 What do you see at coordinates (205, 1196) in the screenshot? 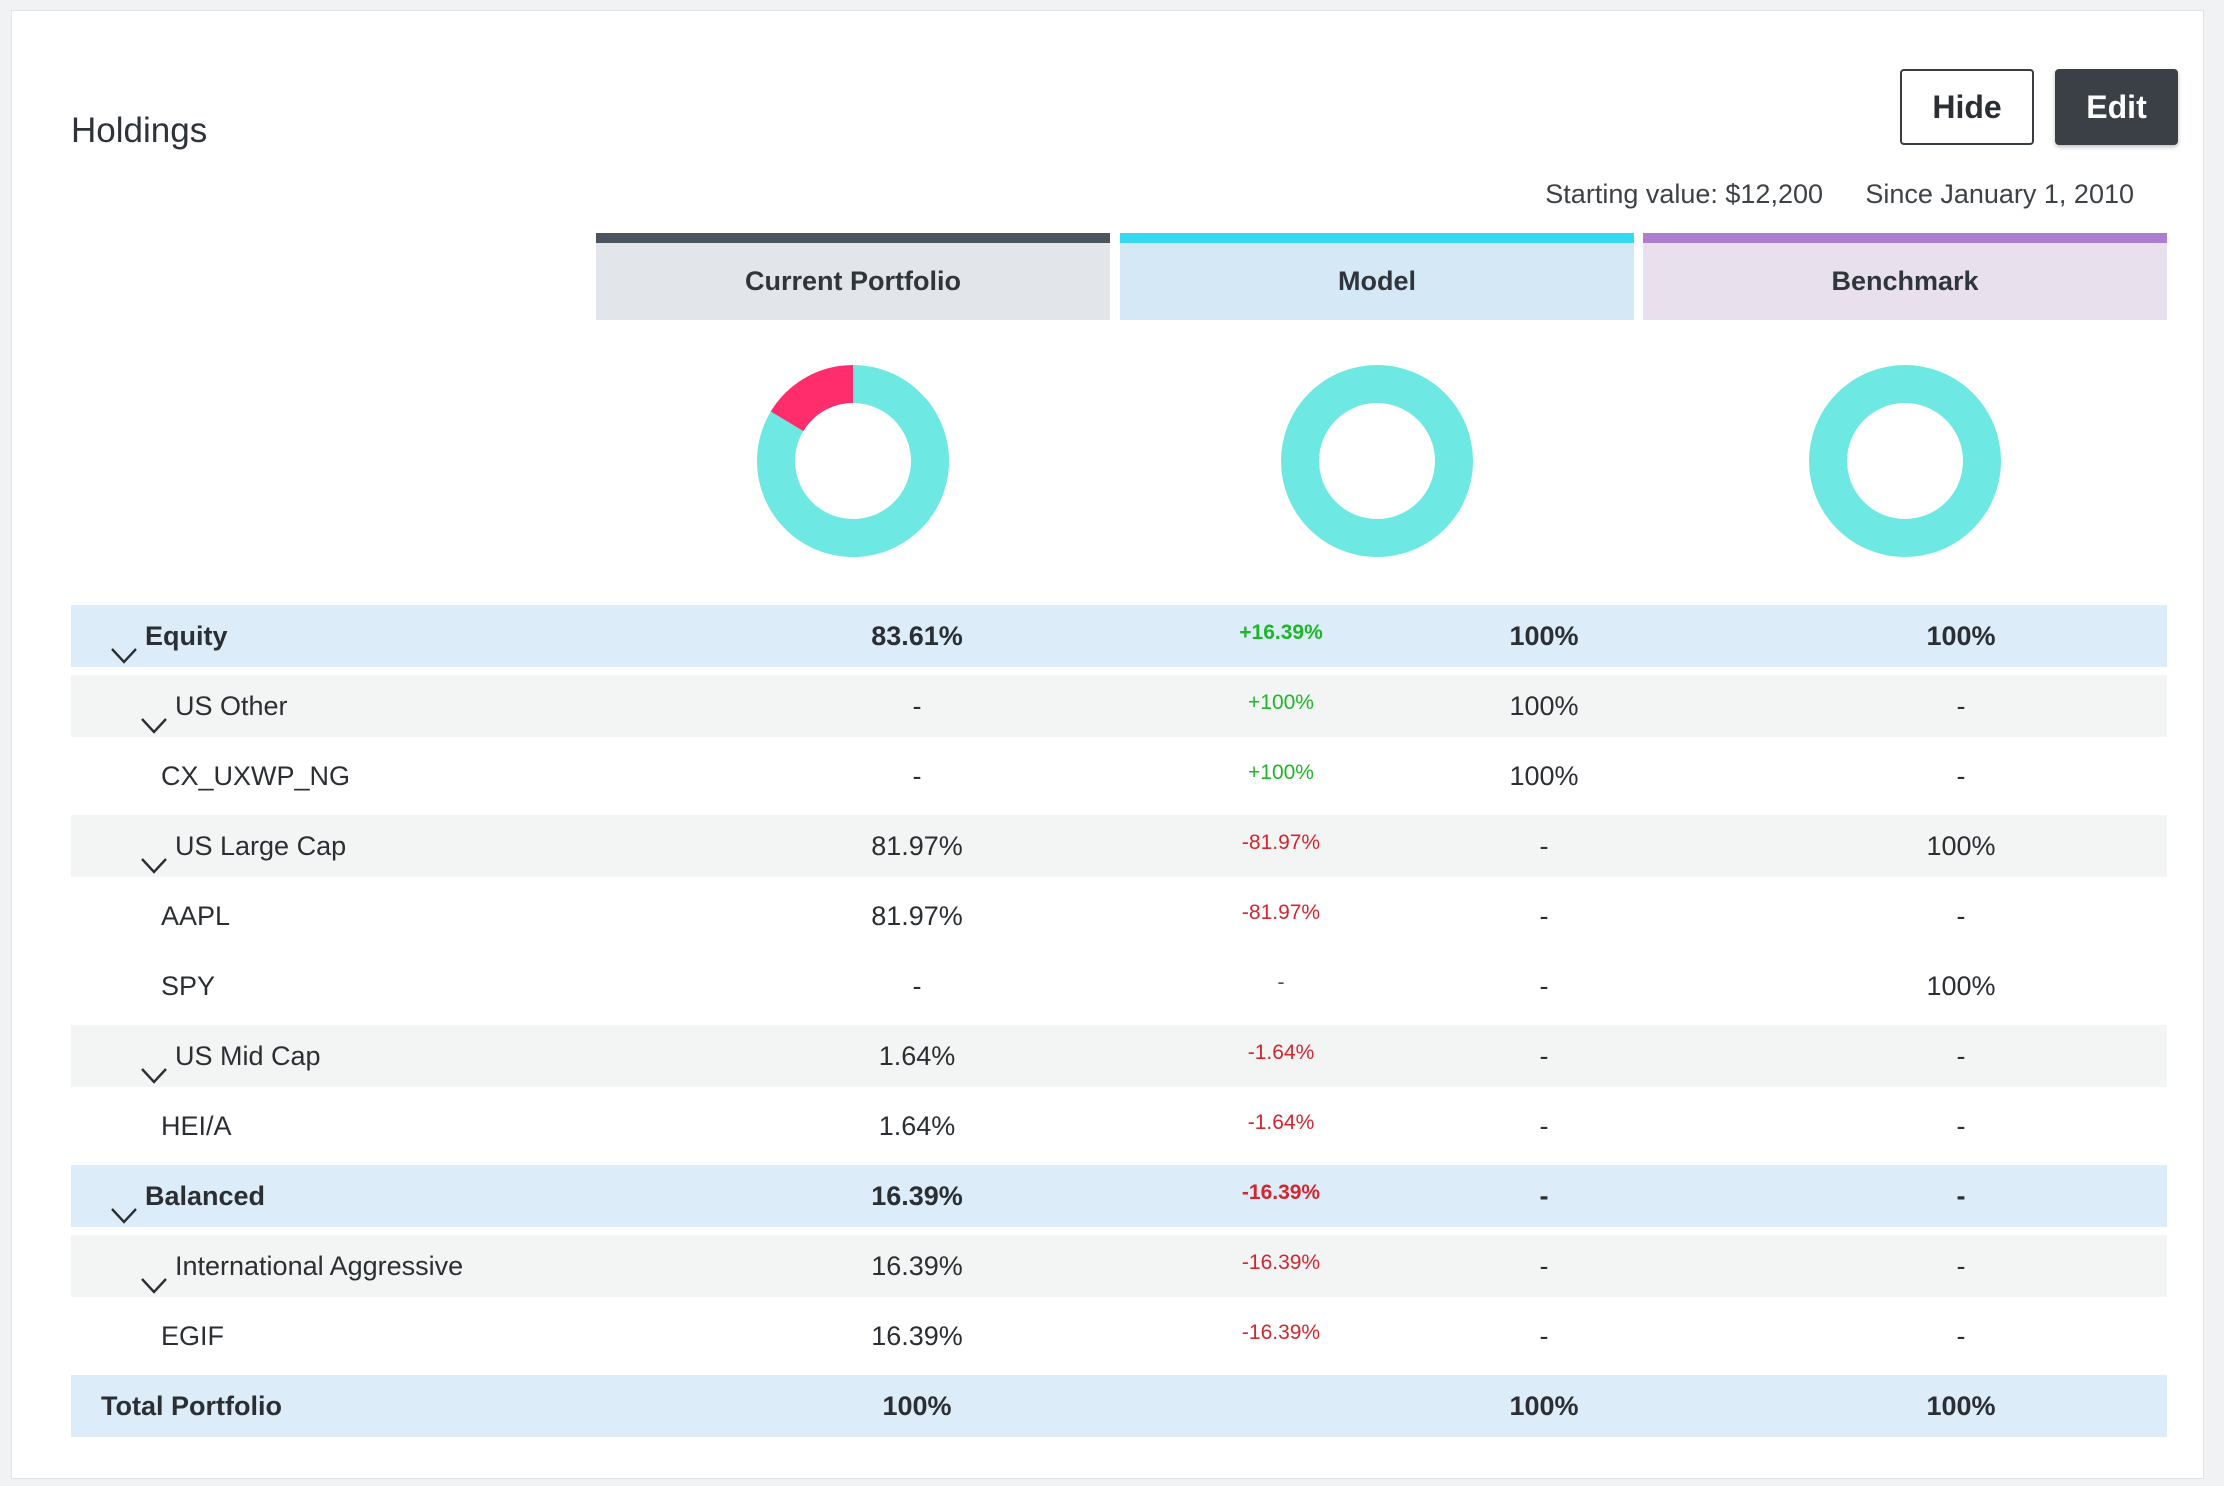
I see `row-label: Balanced` at bounding box center [205, 1196].